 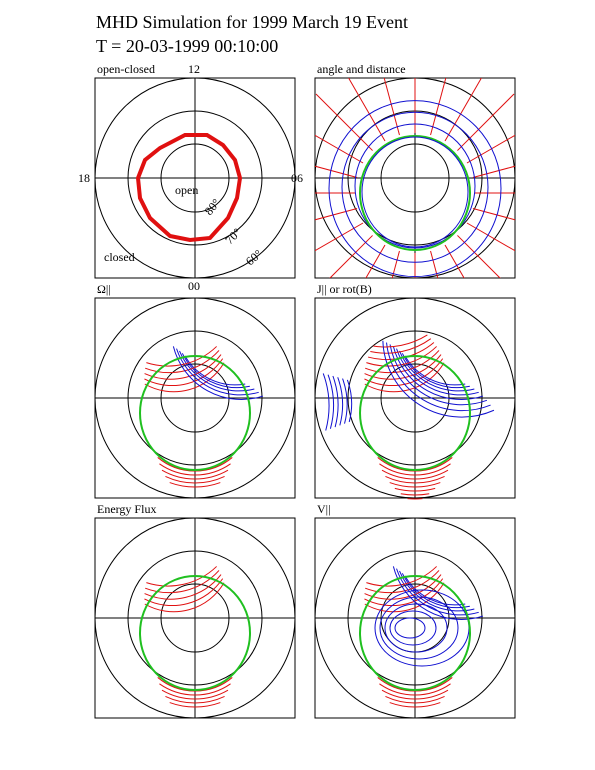 What do you see at coordinates (233, 236) in the screenshot?
I see `annotation: 70°` at bounding box center [233, 236].